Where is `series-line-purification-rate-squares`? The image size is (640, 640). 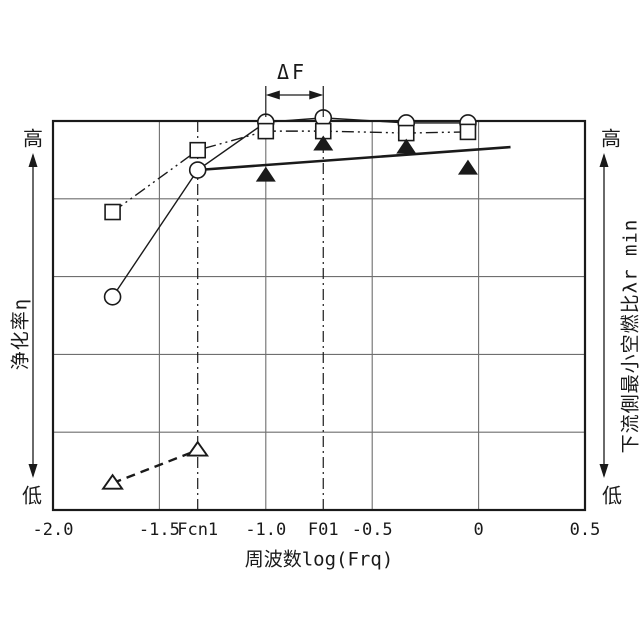
series-line-purification-rate-squares is located at coordinates (290, 171).